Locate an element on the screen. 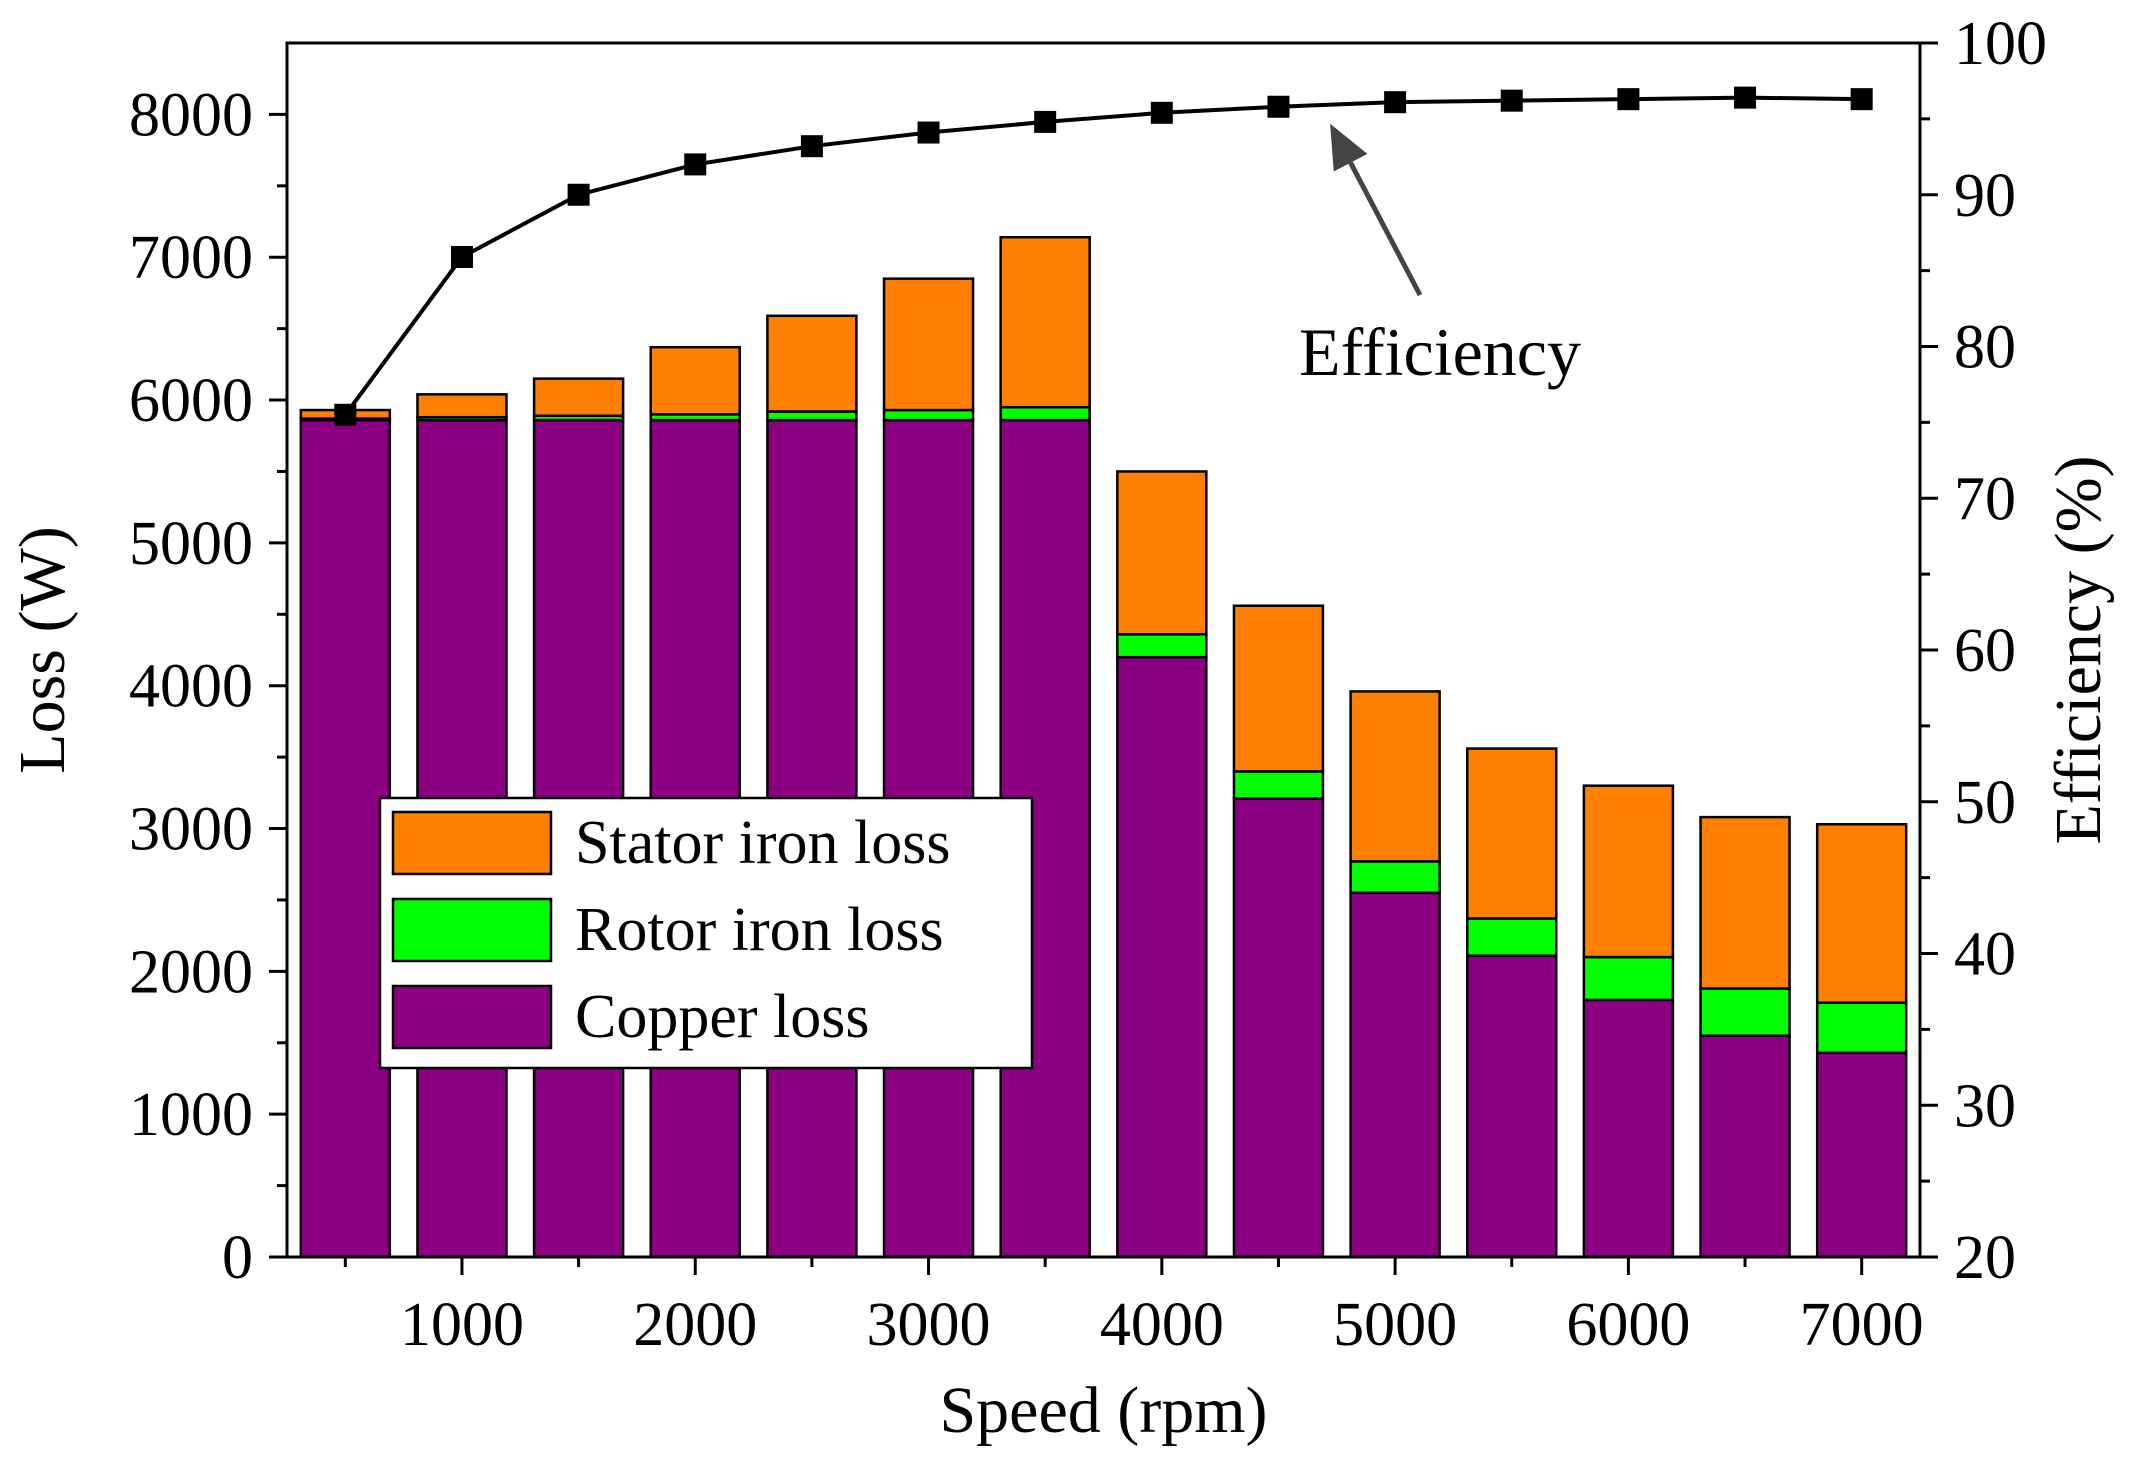 The height and width of the screenshot is (1469, 2131). y-tick-label-0: 0 is located at coordinates (237, 1258).